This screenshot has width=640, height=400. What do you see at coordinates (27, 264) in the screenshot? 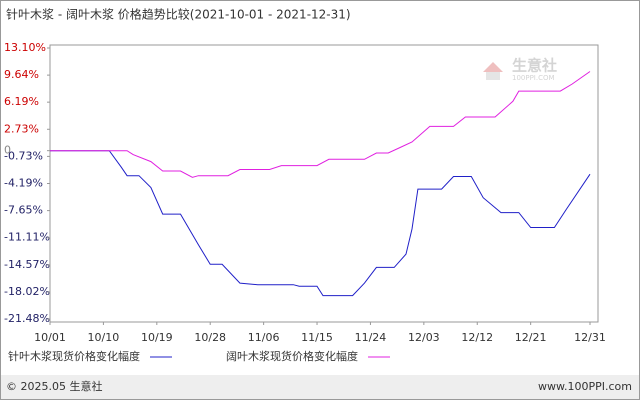
I see `y-tick-label: -14.57%` at bounding box center [27, 264].